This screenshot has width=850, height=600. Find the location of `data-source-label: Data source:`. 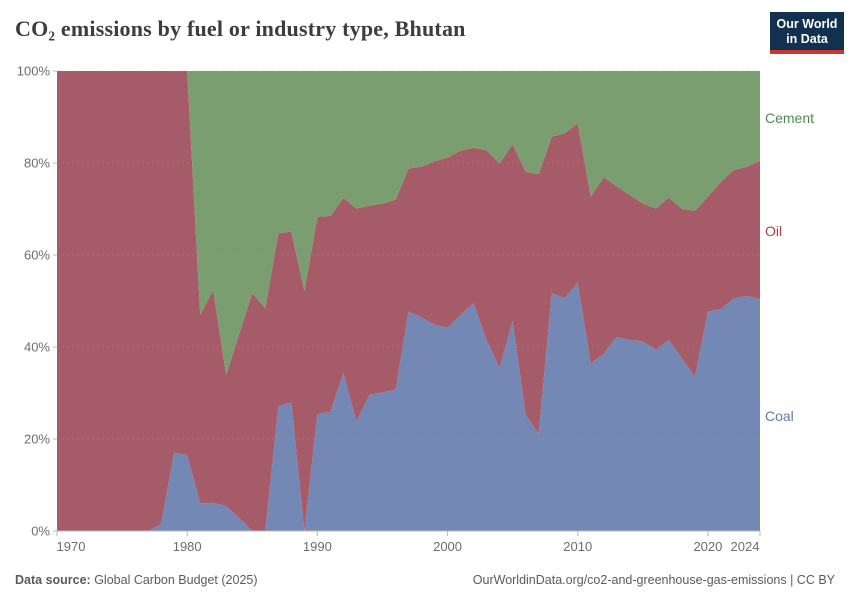

data-source-label: Data source: is located at coordinates (53, 580).